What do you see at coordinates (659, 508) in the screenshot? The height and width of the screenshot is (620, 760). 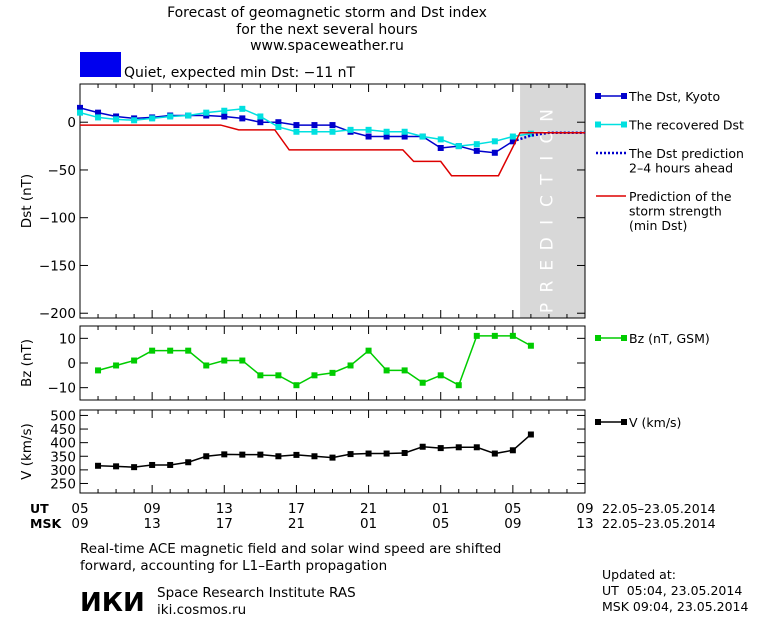 I see `ut-date-range: 22.05–23.05.2014` at bounding box center [659, 508].